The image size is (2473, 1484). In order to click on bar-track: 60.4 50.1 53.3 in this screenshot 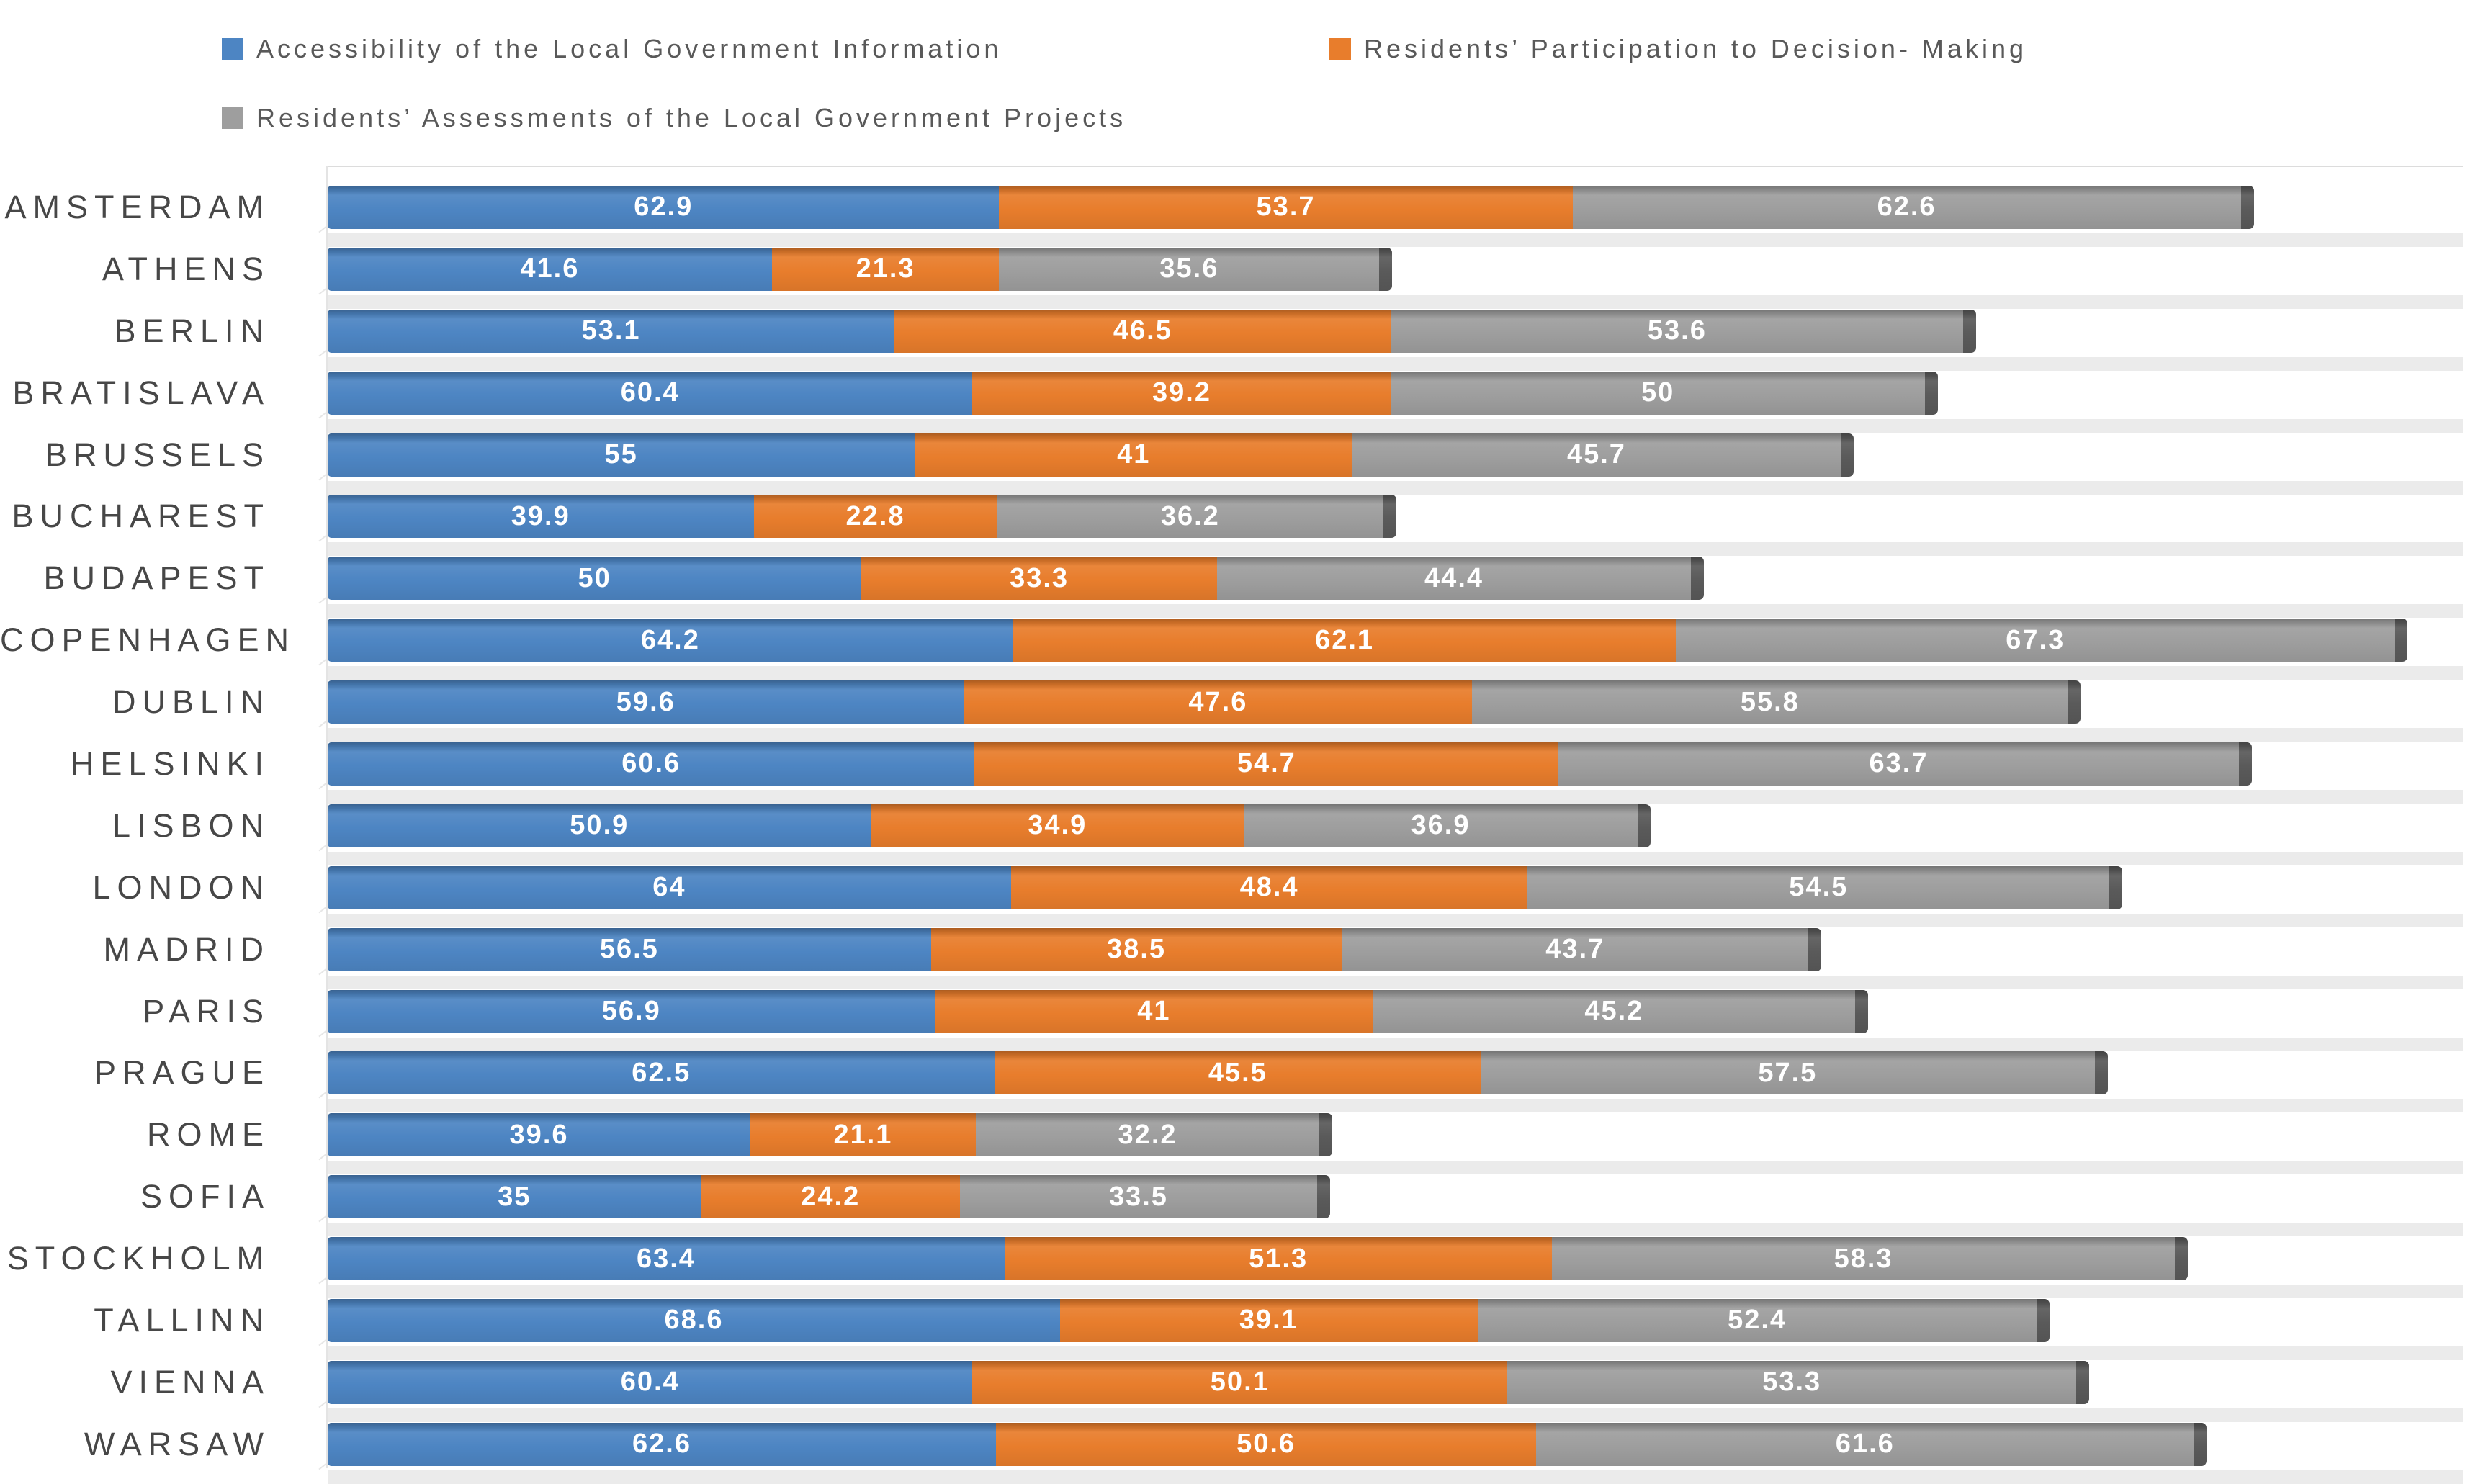, I will do `click(1395, 1382)`.